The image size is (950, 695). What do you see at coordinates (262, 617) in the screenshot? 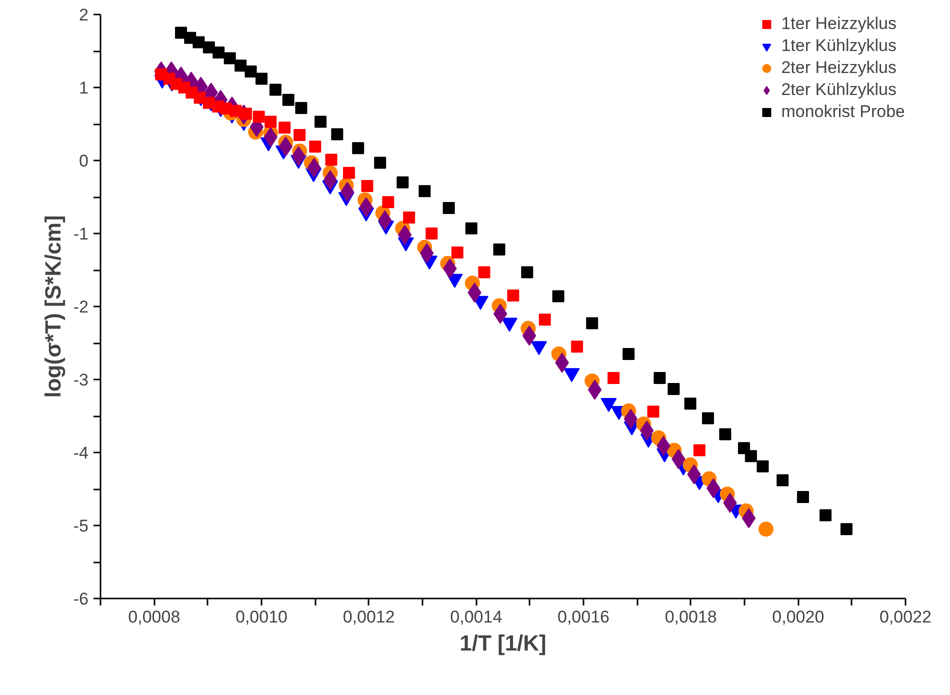
I see `x-tick-label: 0,0010` at bounding box center [262, 617].